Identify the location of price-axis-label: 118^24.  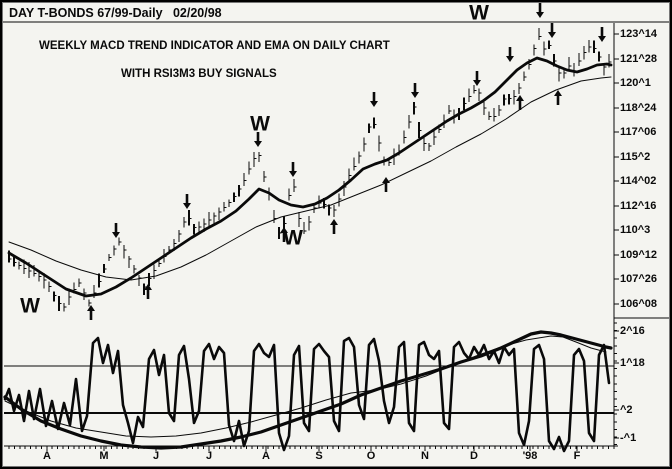
(638, 108).